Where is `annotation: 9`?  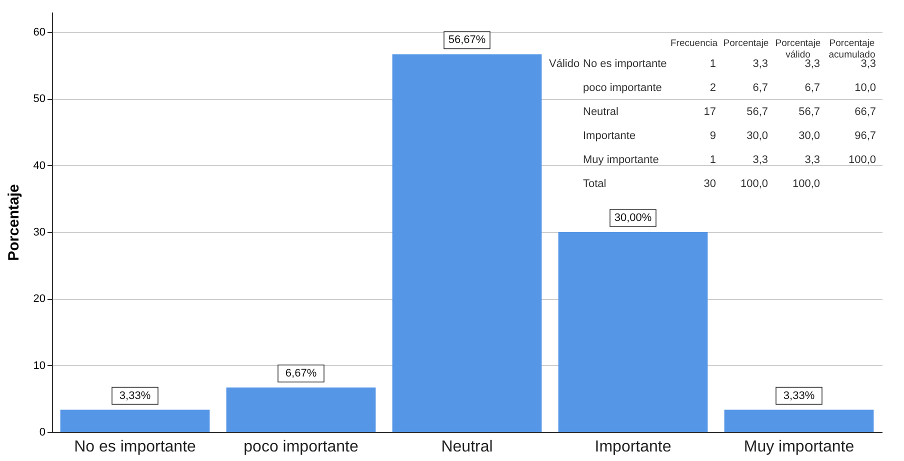
annotation: 9 is located at coordinates (713, 136).